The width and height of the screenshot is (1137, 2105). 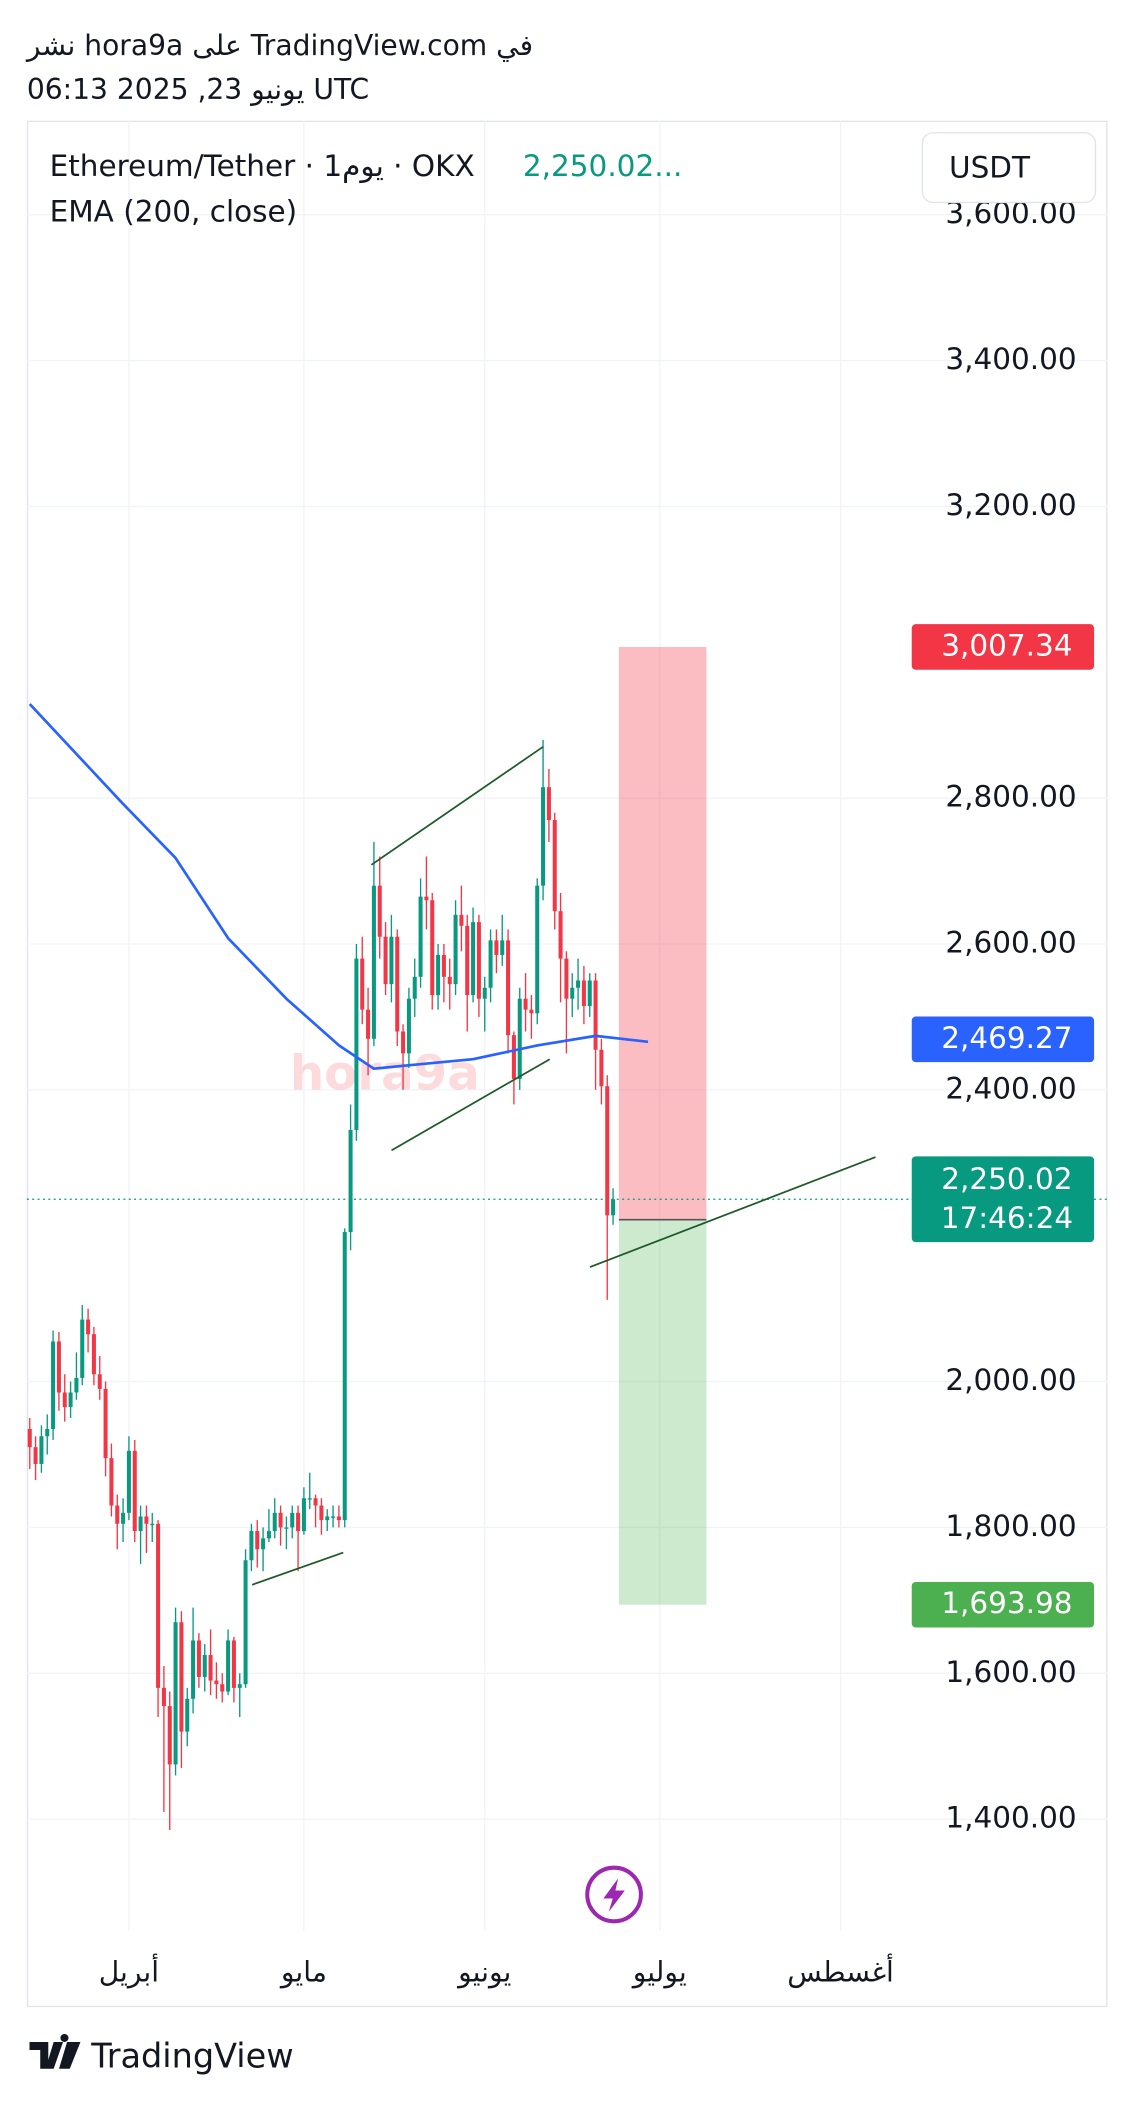 What do you see at coordinates (129, 1971) in the screenshot?
I see `x-tick-label: أبريل` at bounding box center [129, 1971].